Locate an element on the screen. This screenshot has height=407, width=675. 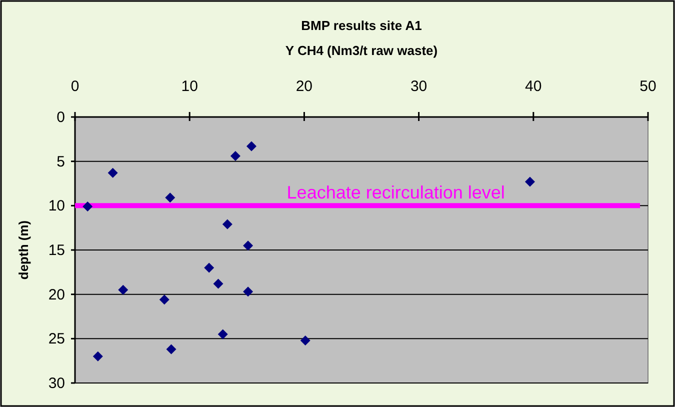
y-tick-label: 5 is located at coordinates (60, 161).